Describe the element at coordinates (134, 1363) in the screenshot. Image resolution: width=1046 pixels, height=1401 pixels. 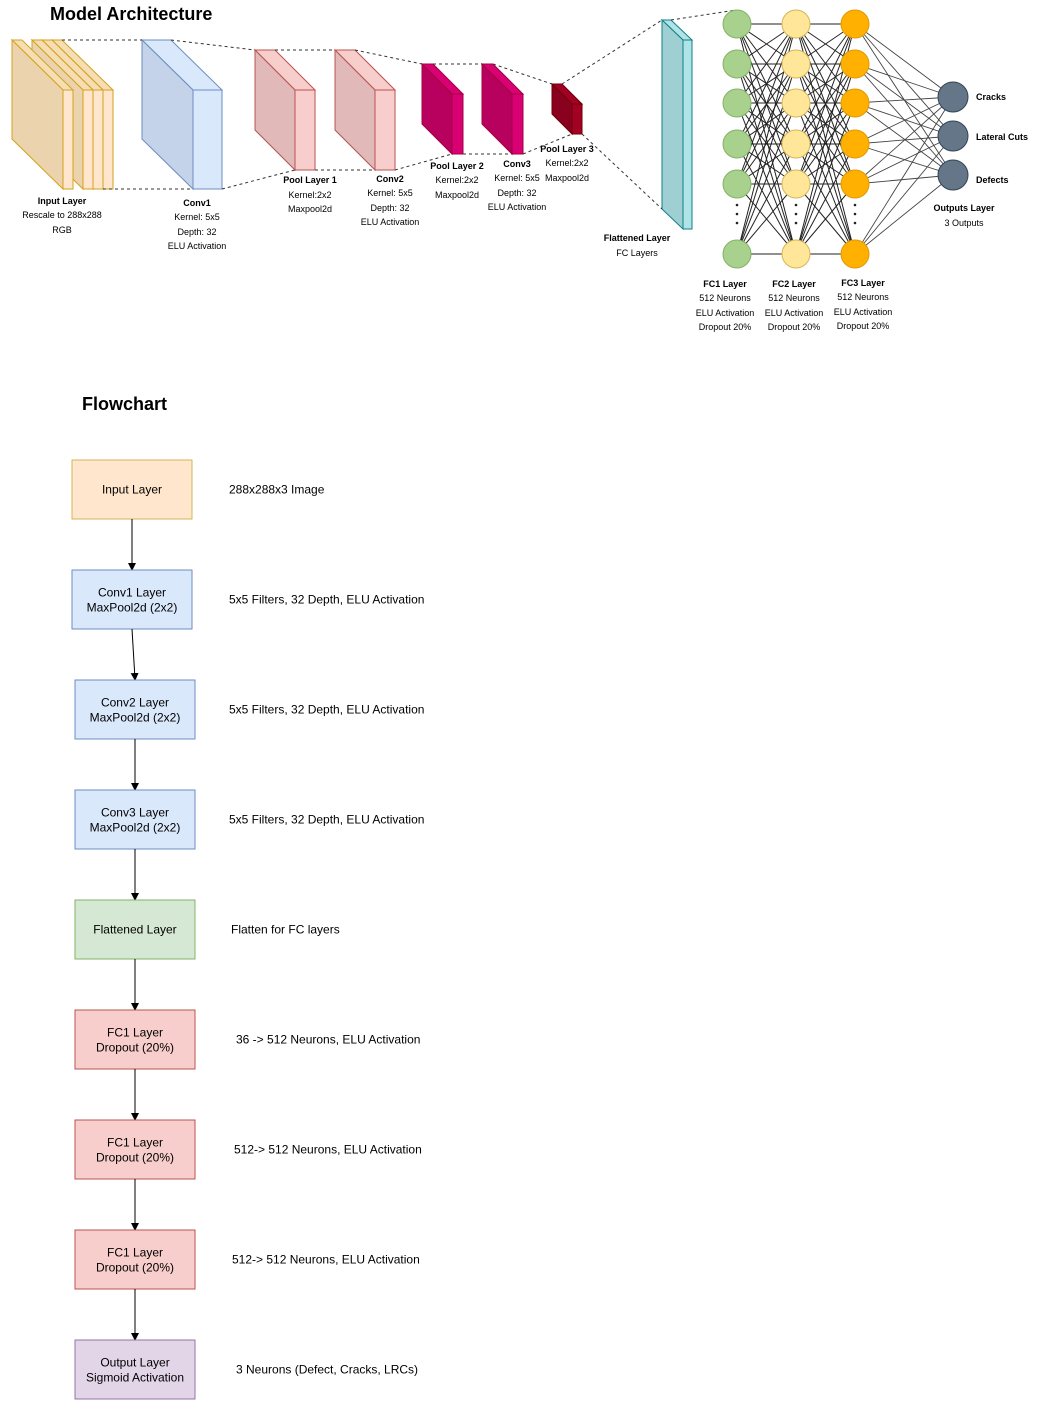
I see `flow-box-label: Output Layer` at that location.